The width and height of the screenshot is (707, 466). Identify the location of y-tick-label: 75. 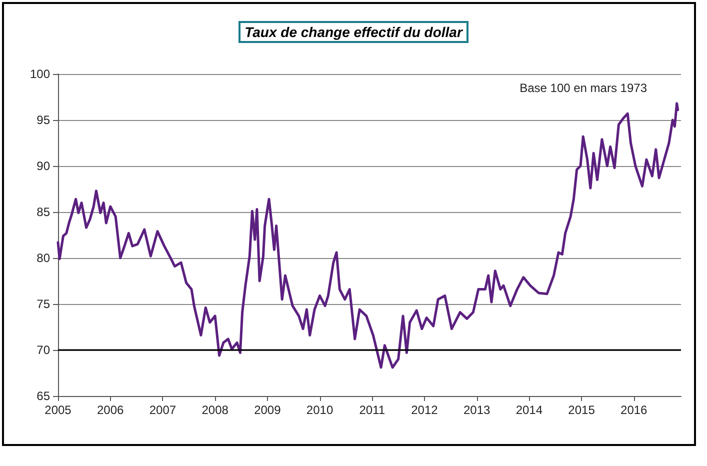
(43, 304).